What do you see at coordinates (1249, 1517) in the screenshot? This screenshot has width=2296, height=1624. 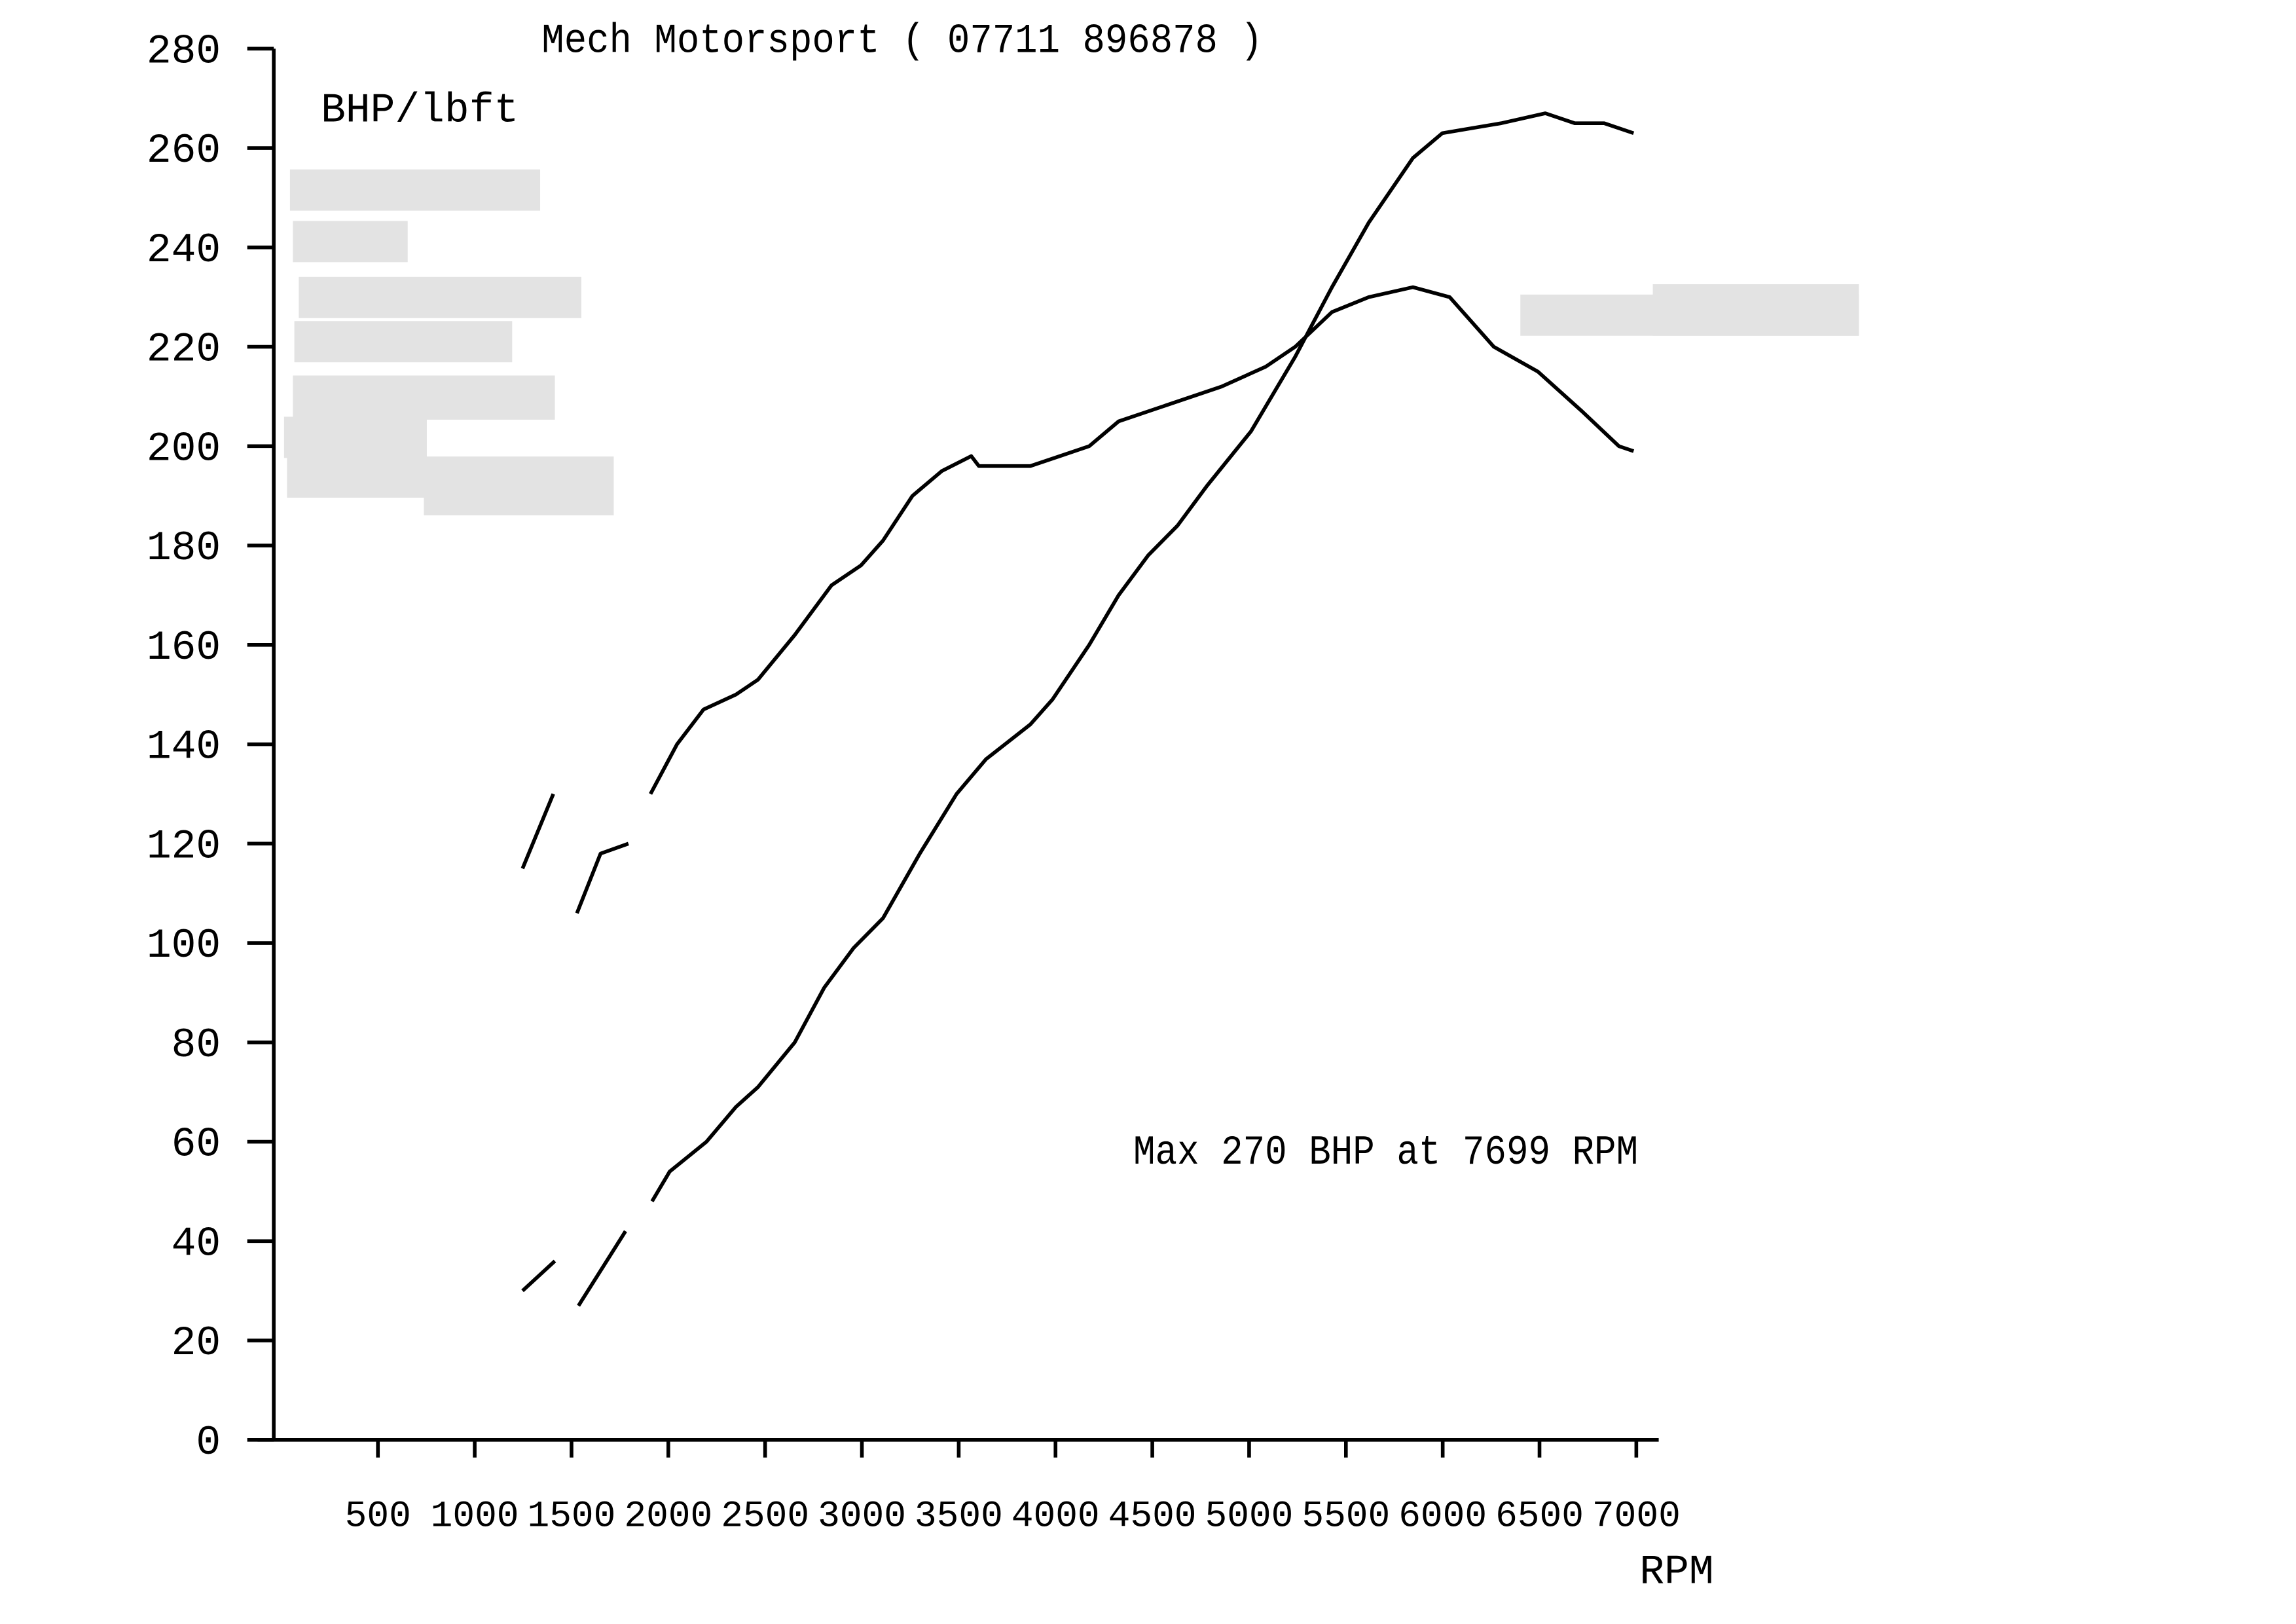 I see `x-tick-label: 5000` at bounding box center [1249, 1517].